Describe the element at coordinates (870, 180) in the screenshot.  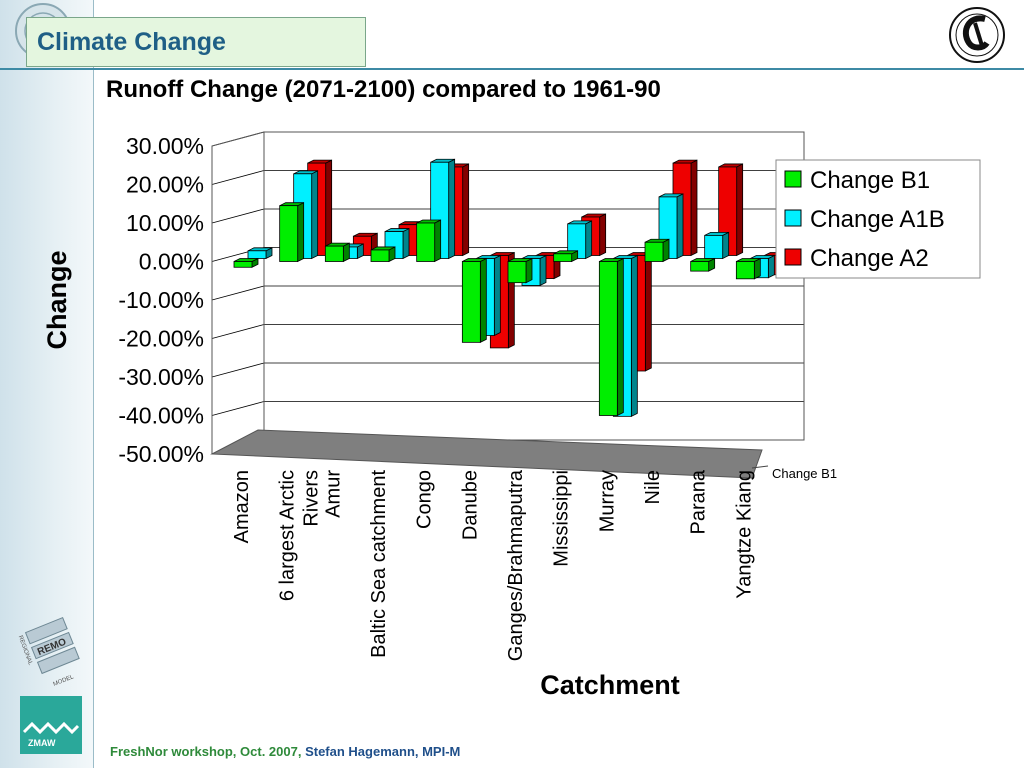
I see `legend-label: Change B1` at that location.